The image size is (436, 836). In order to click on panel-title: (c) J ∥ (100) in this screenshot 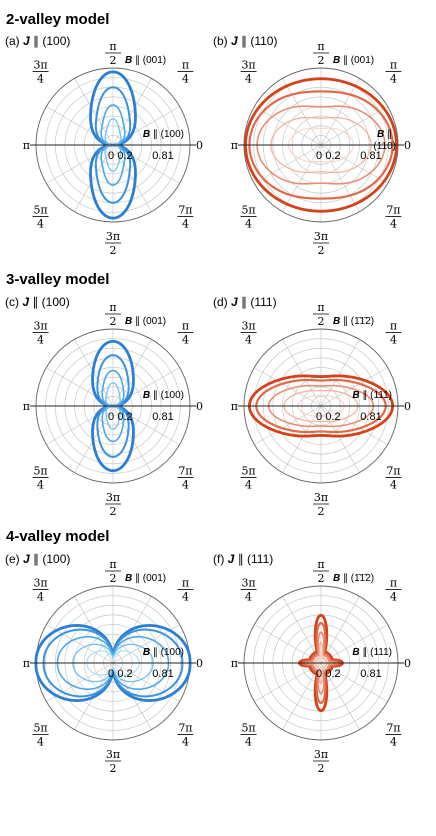, I will do `click(37, 302)`.